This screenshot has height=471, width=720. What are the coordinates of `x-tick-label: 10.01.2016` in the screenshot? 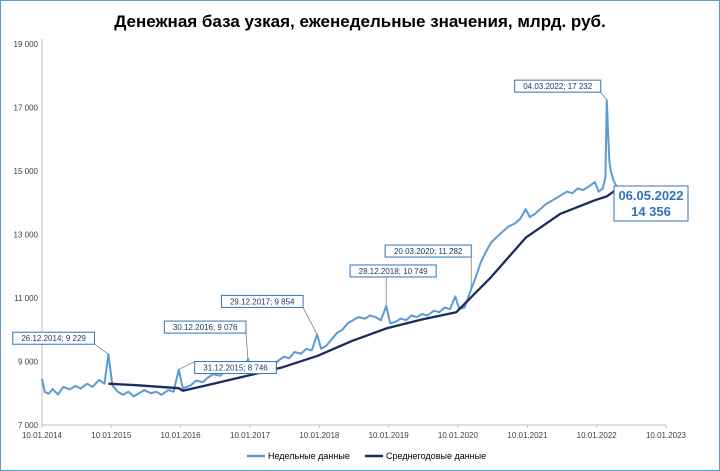 It's located at (181, 435).